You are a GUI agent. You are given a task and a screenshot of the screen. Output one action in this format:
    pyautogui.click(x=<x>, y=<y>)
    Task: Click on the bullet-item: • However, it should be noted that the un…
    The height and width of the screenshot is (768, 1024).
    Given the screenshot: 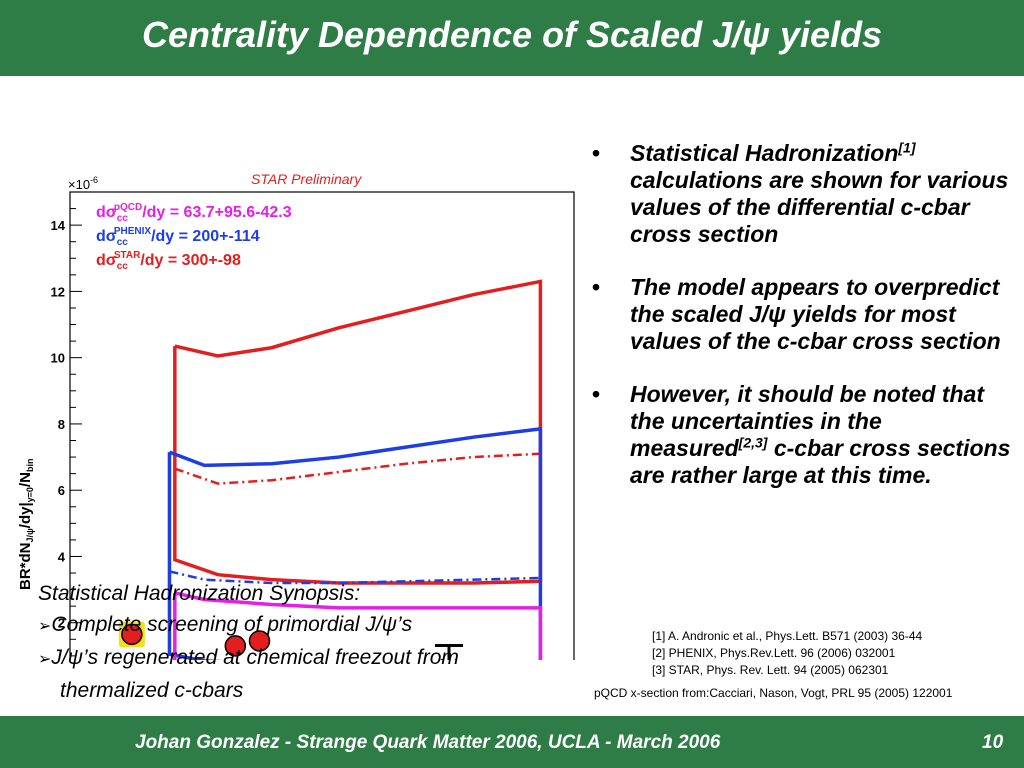 What is the action you would take?
    pyautogui.click(x=801, y=434)
    